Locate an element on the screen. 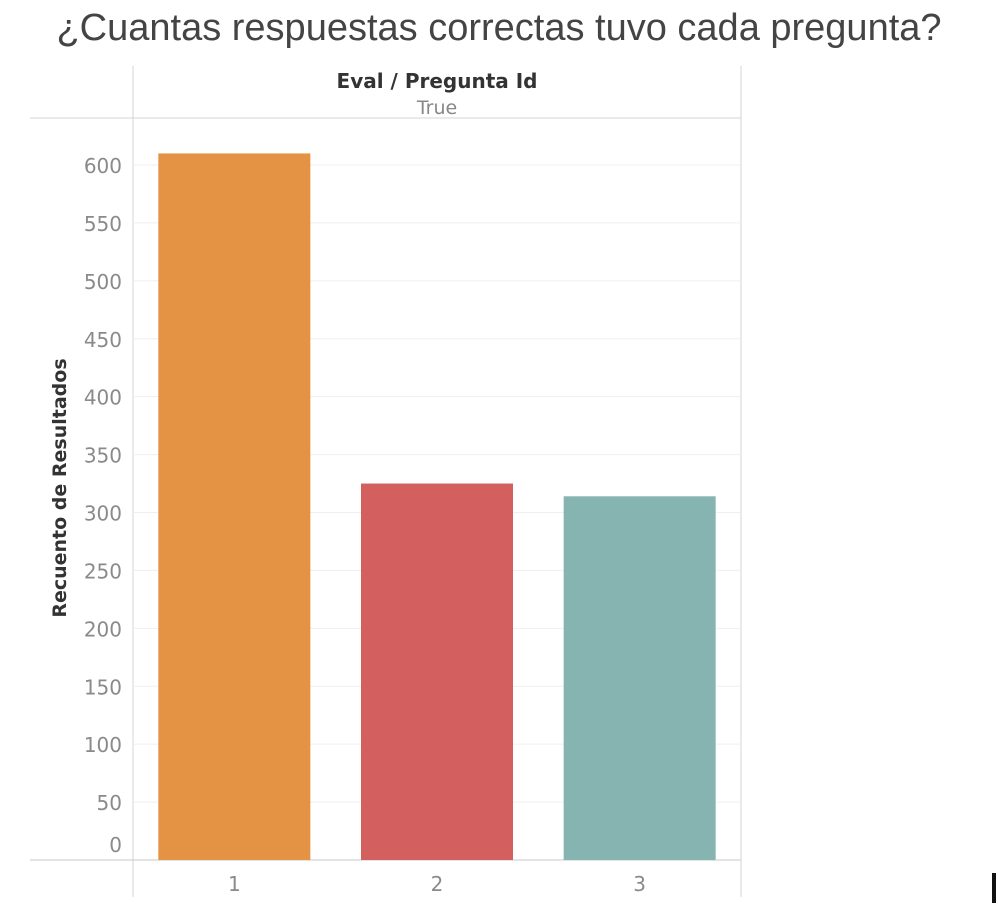 Image resolution: width=998 pixels, height=908 pixels. header-title: Eval / Pregunta Id is located at coordinates (437, 81).